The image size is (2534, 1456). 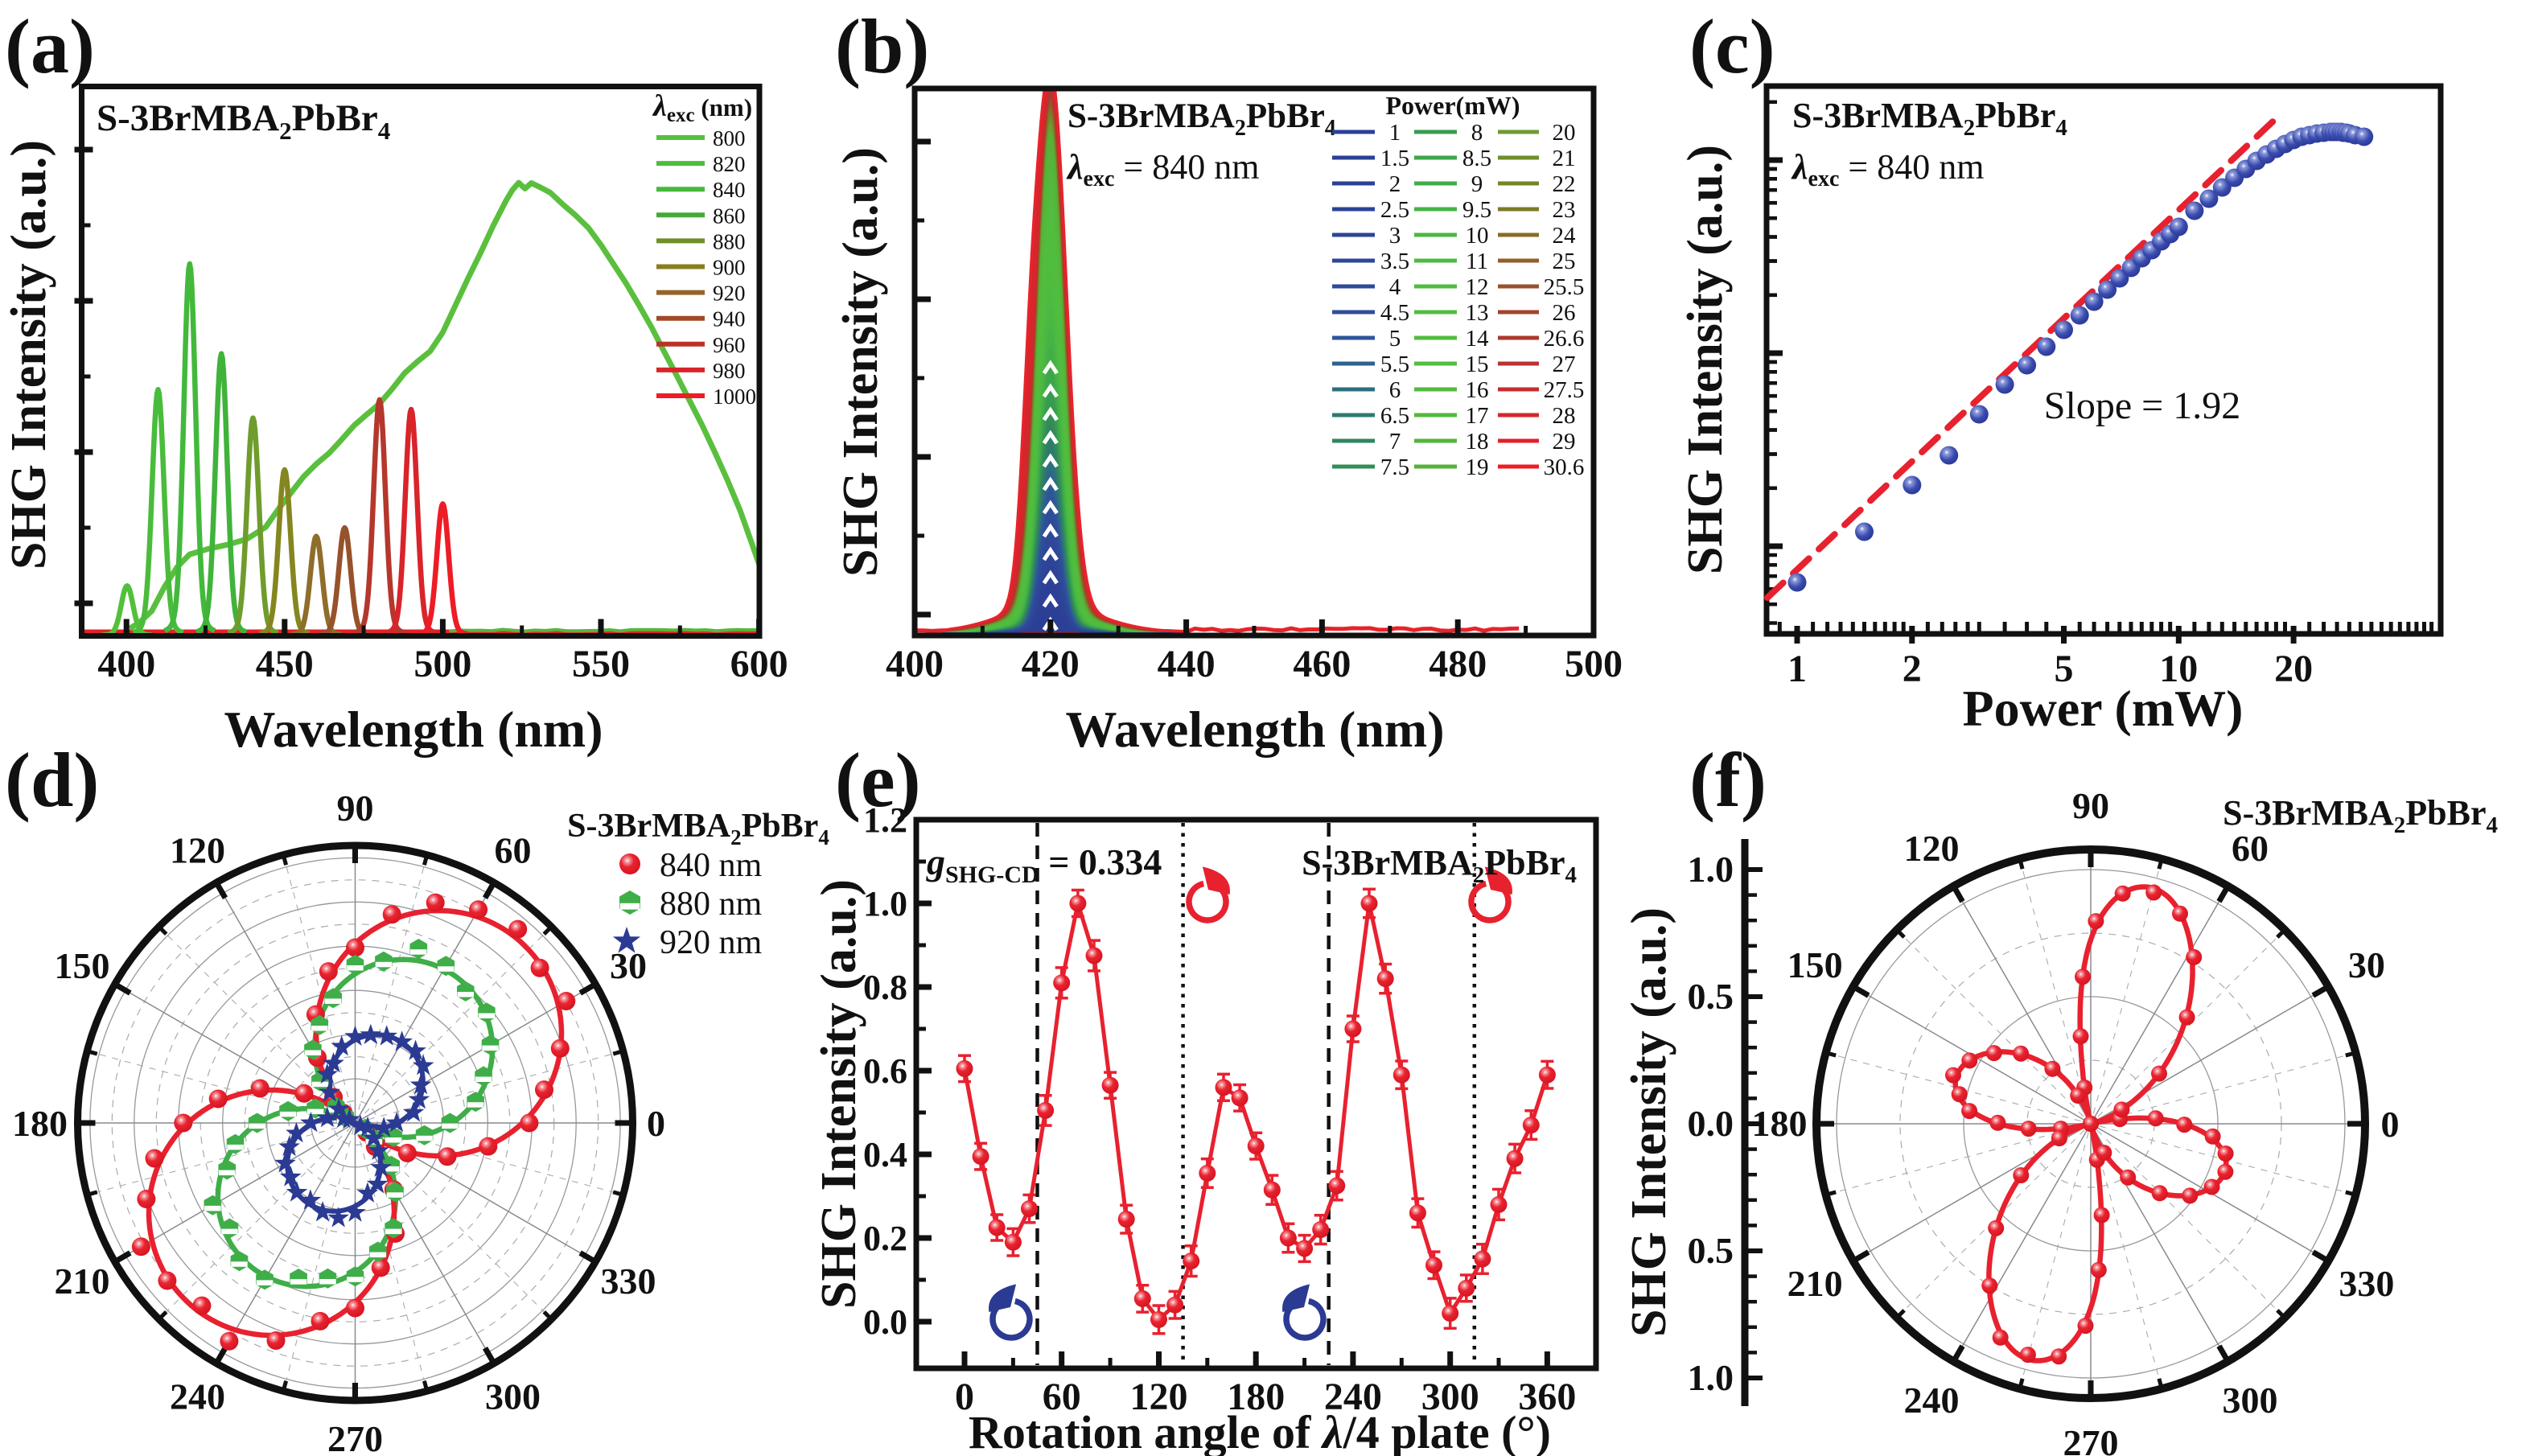 I want to click on svg-text: 9.5, so click(x=1476, y=210).